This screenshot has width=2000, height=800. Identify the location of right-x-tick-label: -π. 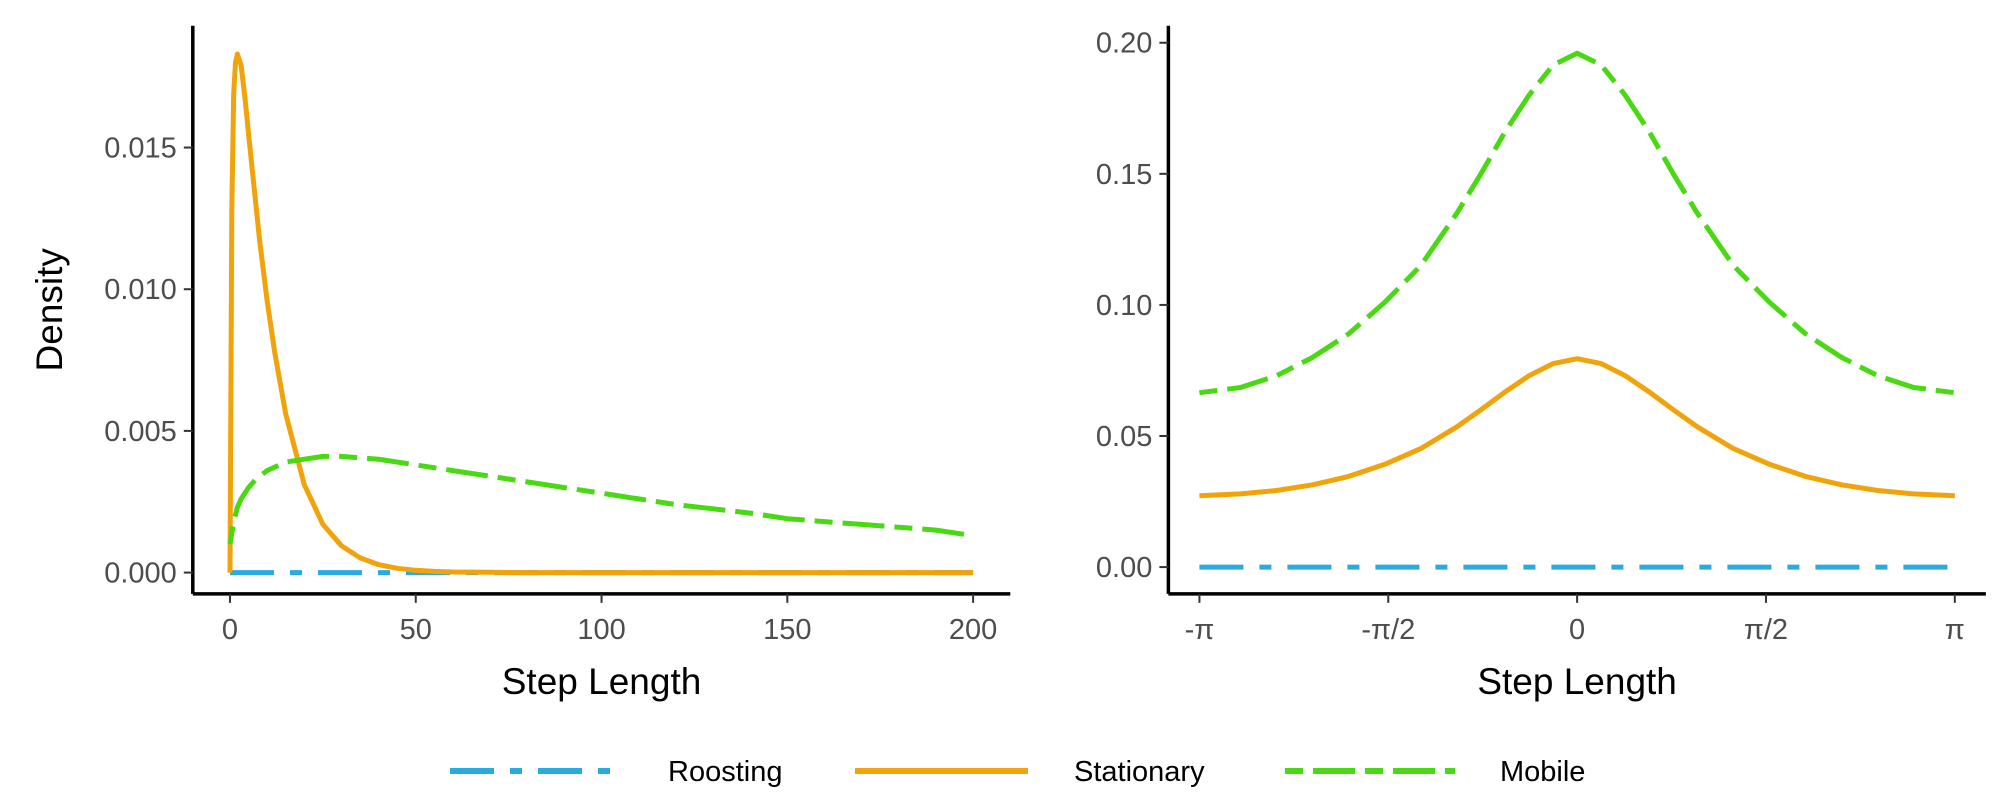
(1200, 630).